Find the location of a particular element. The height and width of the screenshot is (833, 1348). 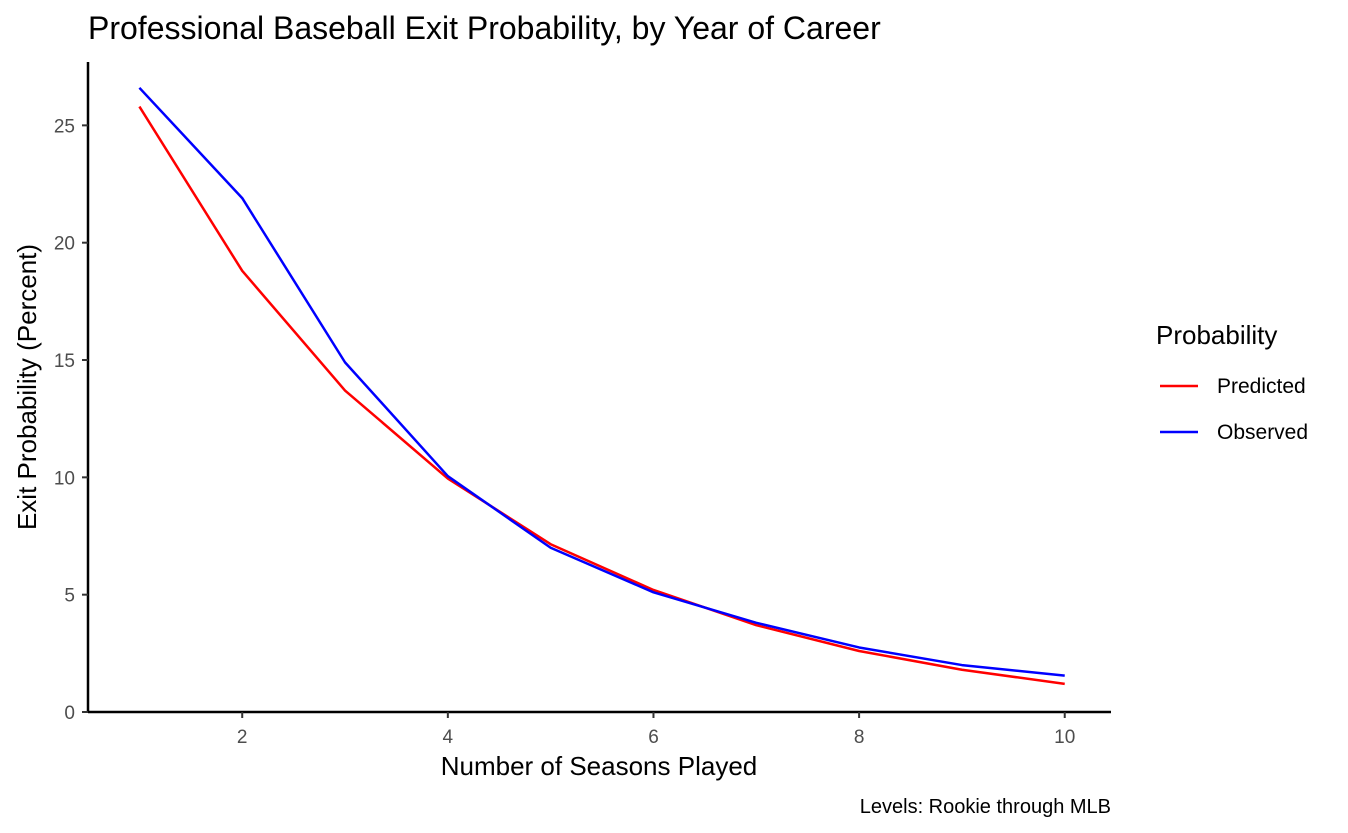

x-axis-title: Number of Seasons Played is located at coordinates (599, 766).